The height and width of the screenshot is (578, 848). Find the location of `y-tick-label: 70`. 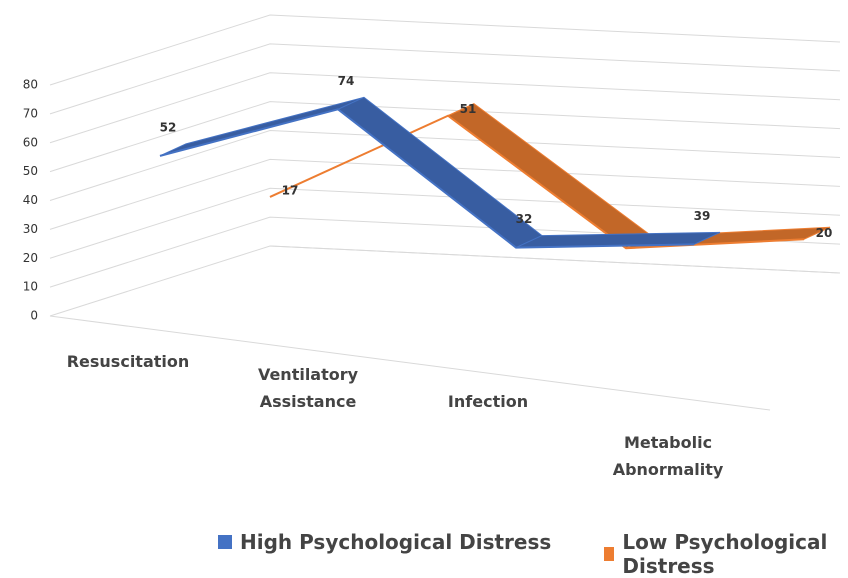

y-tick-label: 70 is located at coordinates (30, 113).